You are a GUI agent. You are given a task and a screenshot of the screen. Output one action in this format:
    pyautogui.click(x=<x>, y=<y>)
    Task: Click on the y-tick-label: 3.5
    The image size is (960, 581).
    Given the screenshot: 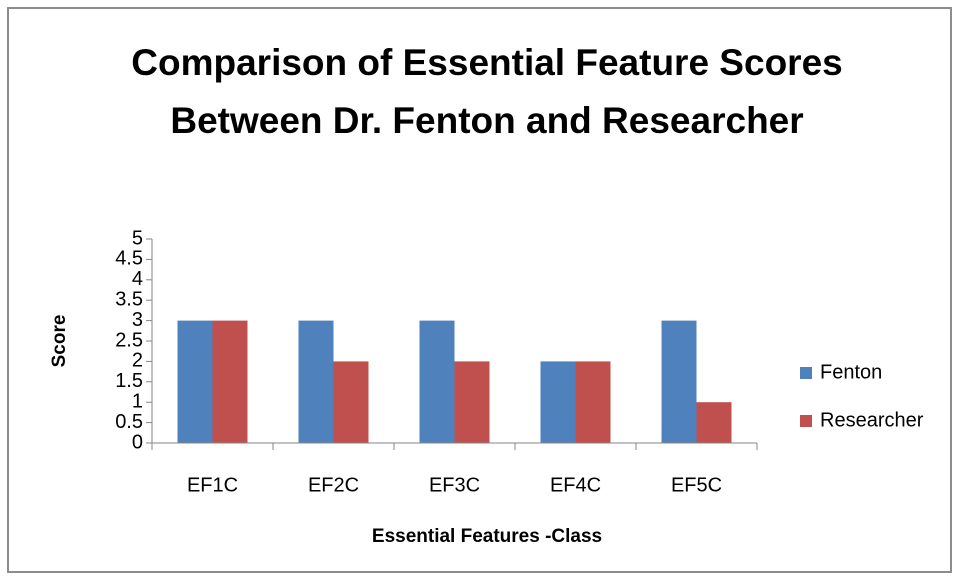 What is the action you would take?
    pyautogui.click(x=129, y=299)
    